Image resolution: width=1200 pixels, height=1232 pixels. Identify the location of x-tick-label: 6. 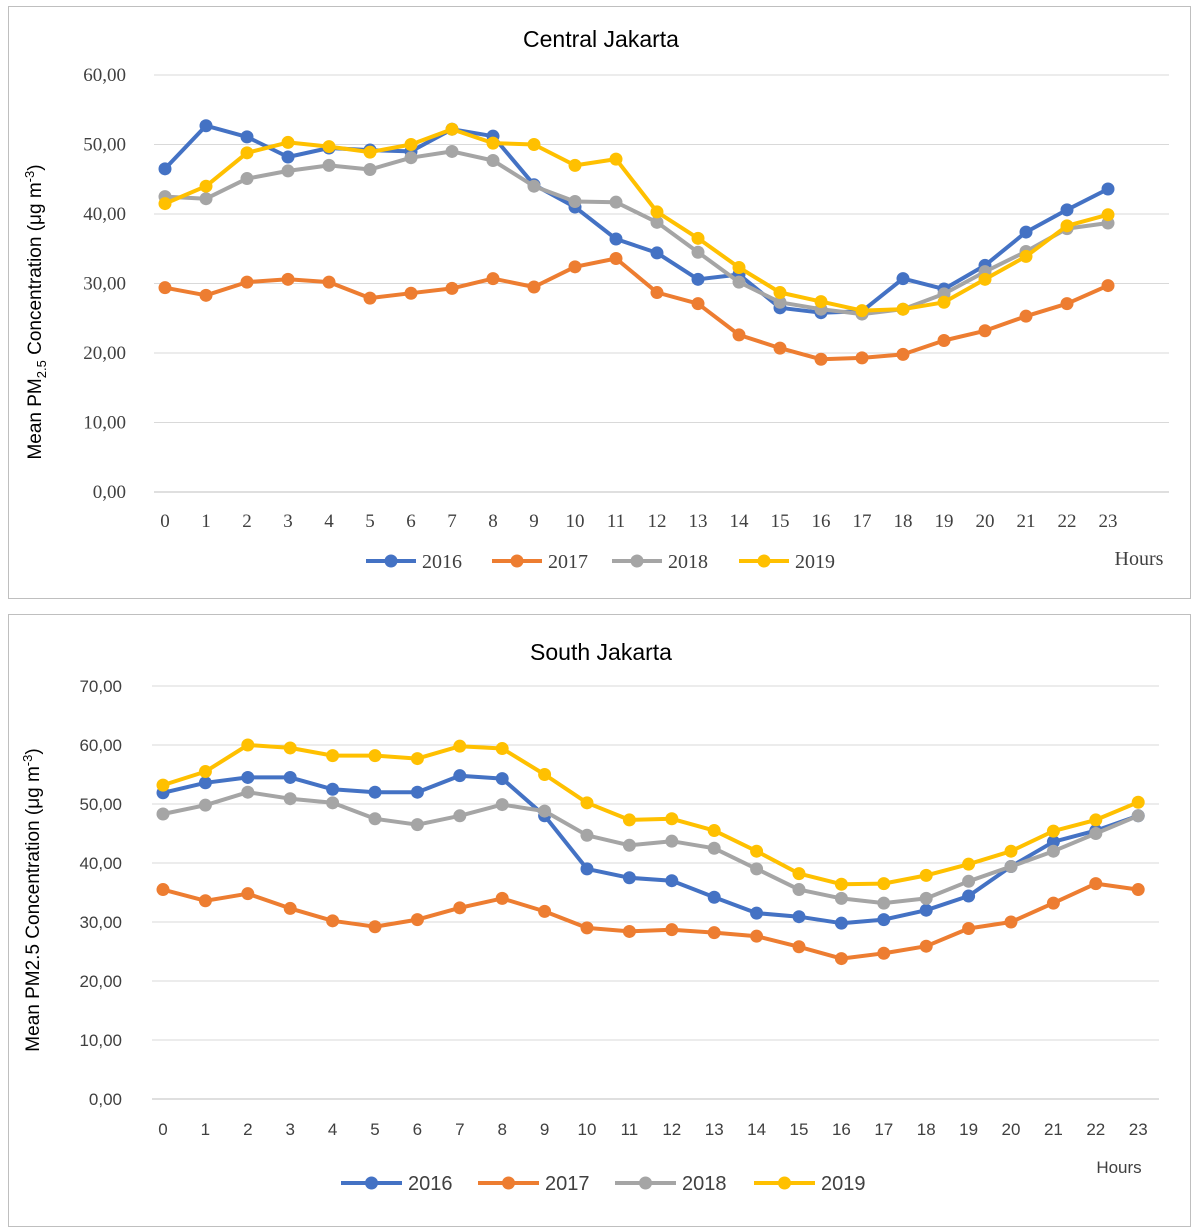
(411, 521).